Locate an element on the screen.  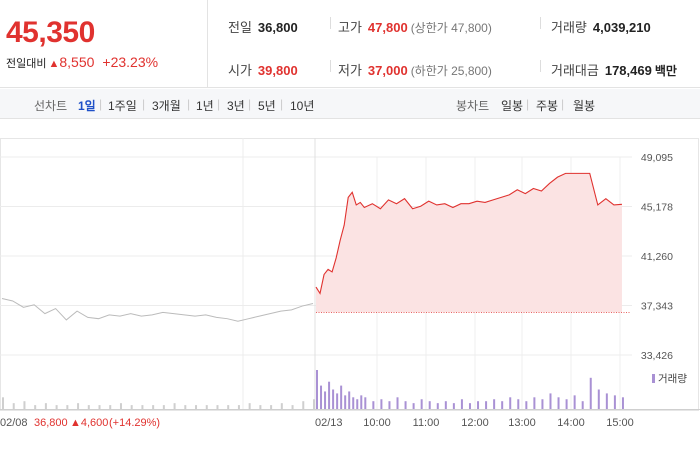
y-tick-label: 41,260 is located at coordinates (657, 257).